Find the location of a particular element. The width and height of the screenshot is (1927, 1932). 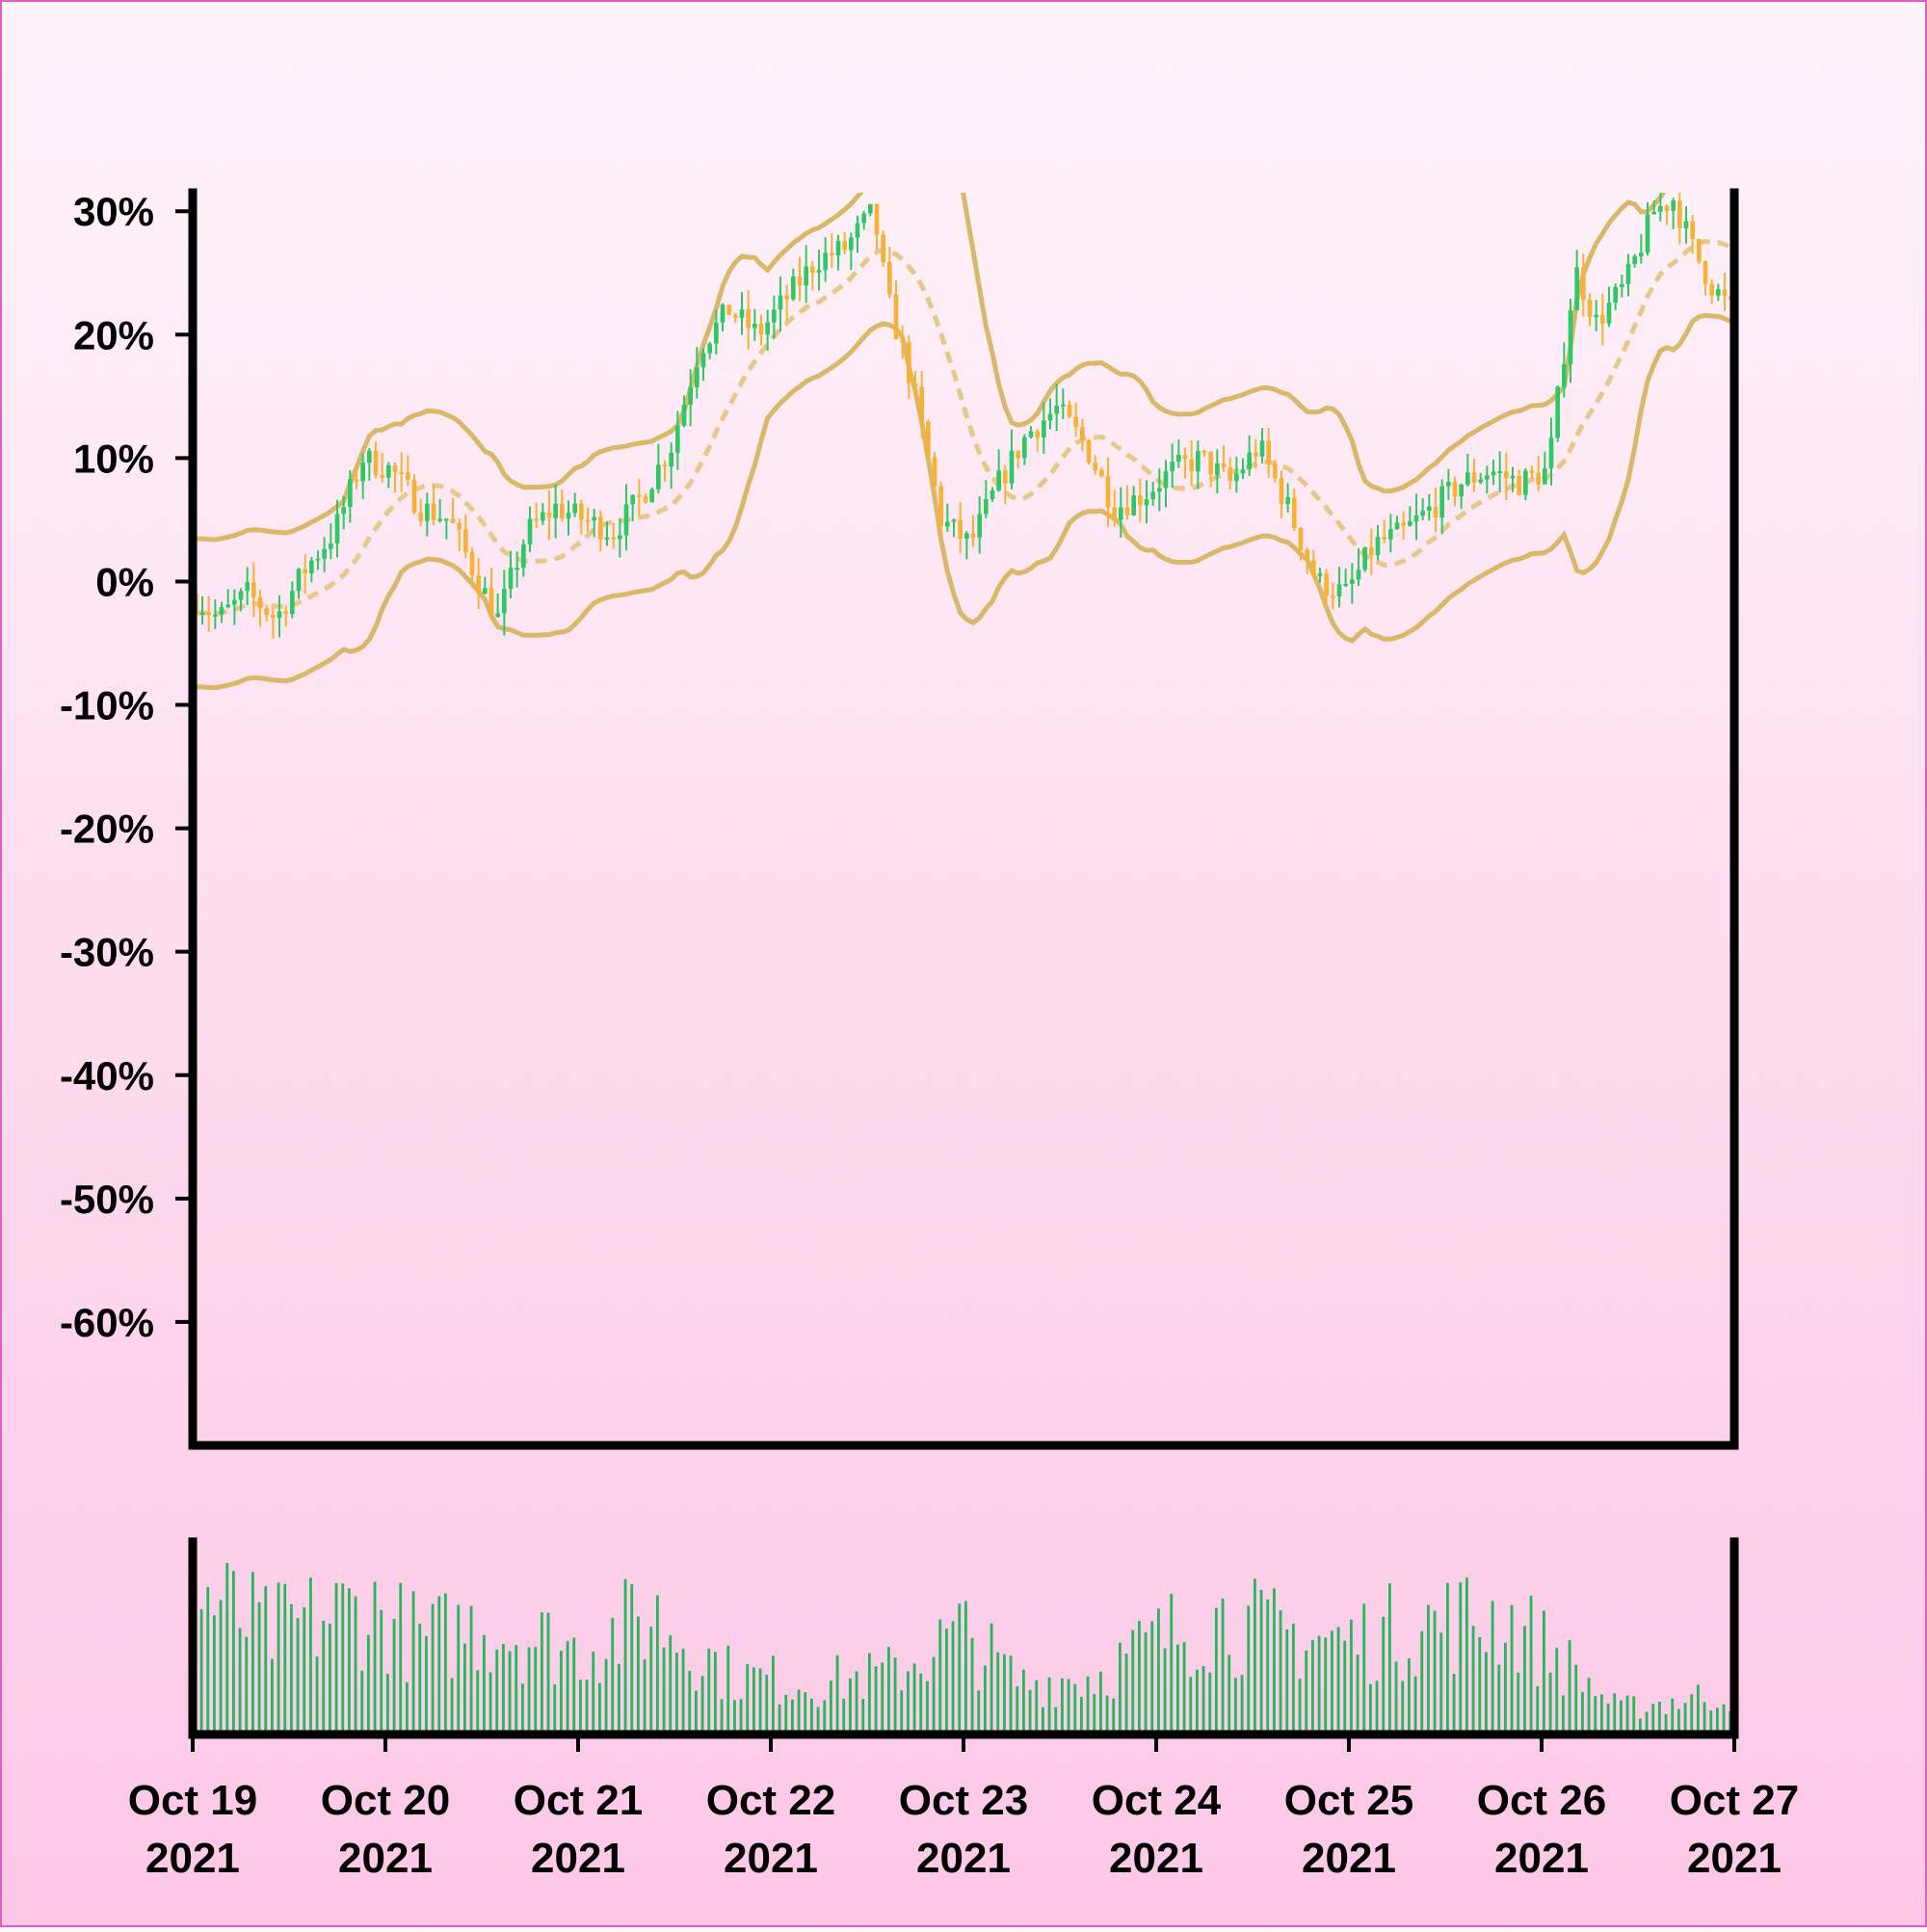

x-tick-label-year: 2021 is located at coordinates (192, 1858).